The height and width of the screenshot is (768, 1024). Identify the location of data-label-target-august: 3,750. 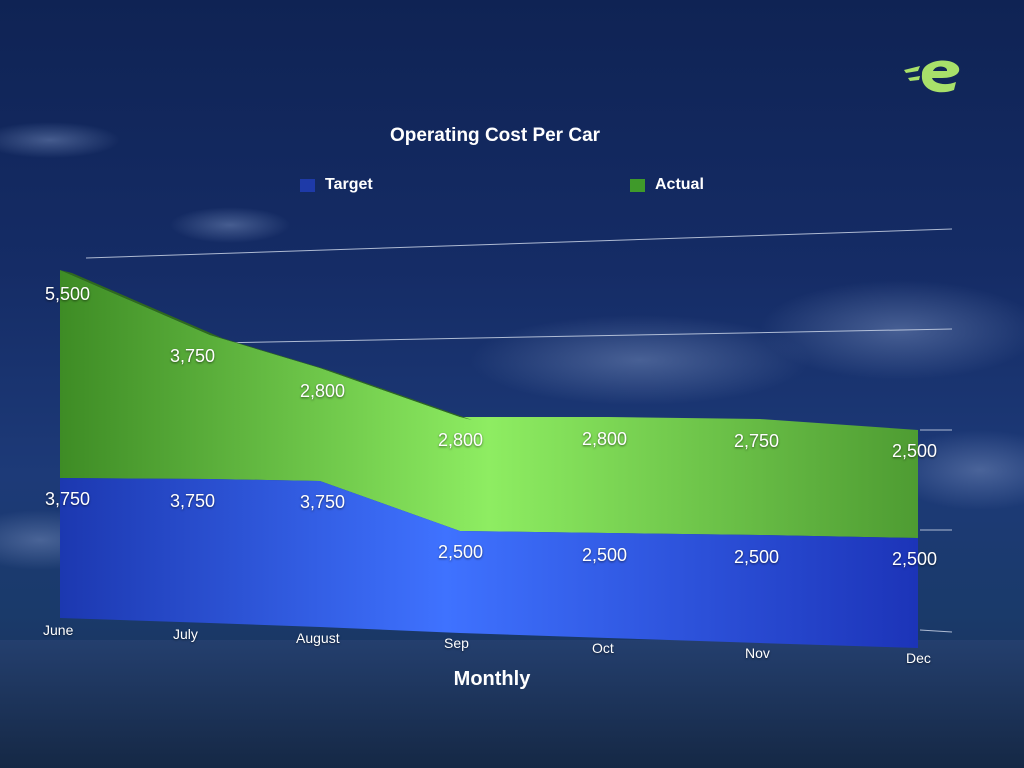
(323, 502).